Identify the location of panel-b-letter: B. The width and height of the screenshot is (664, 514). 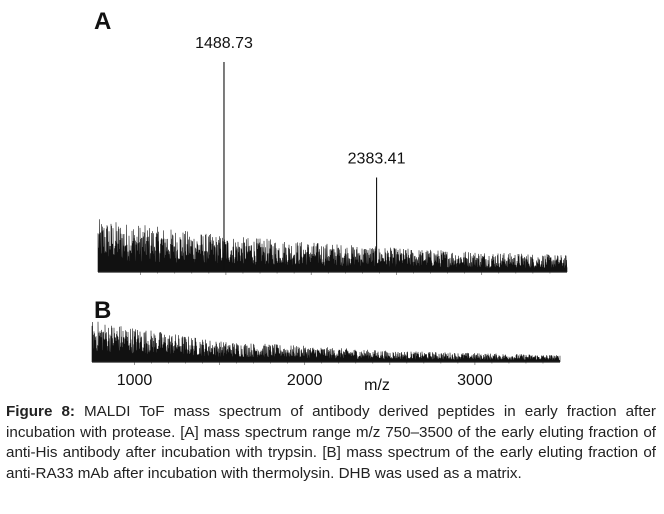
(102, 310).